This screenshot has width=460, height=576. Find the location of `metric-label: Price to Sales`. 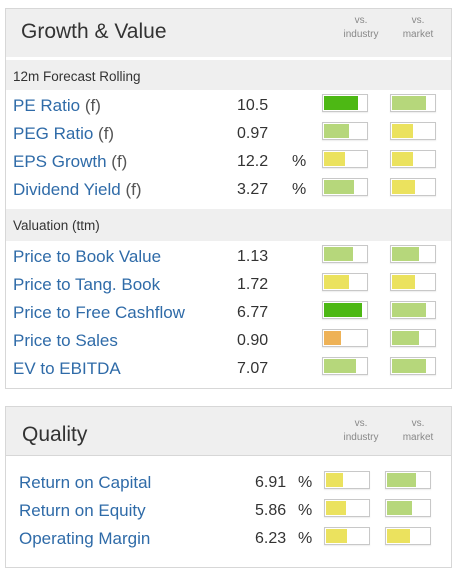

metric-label: Price to Sales is located at coordinates (65, 341).